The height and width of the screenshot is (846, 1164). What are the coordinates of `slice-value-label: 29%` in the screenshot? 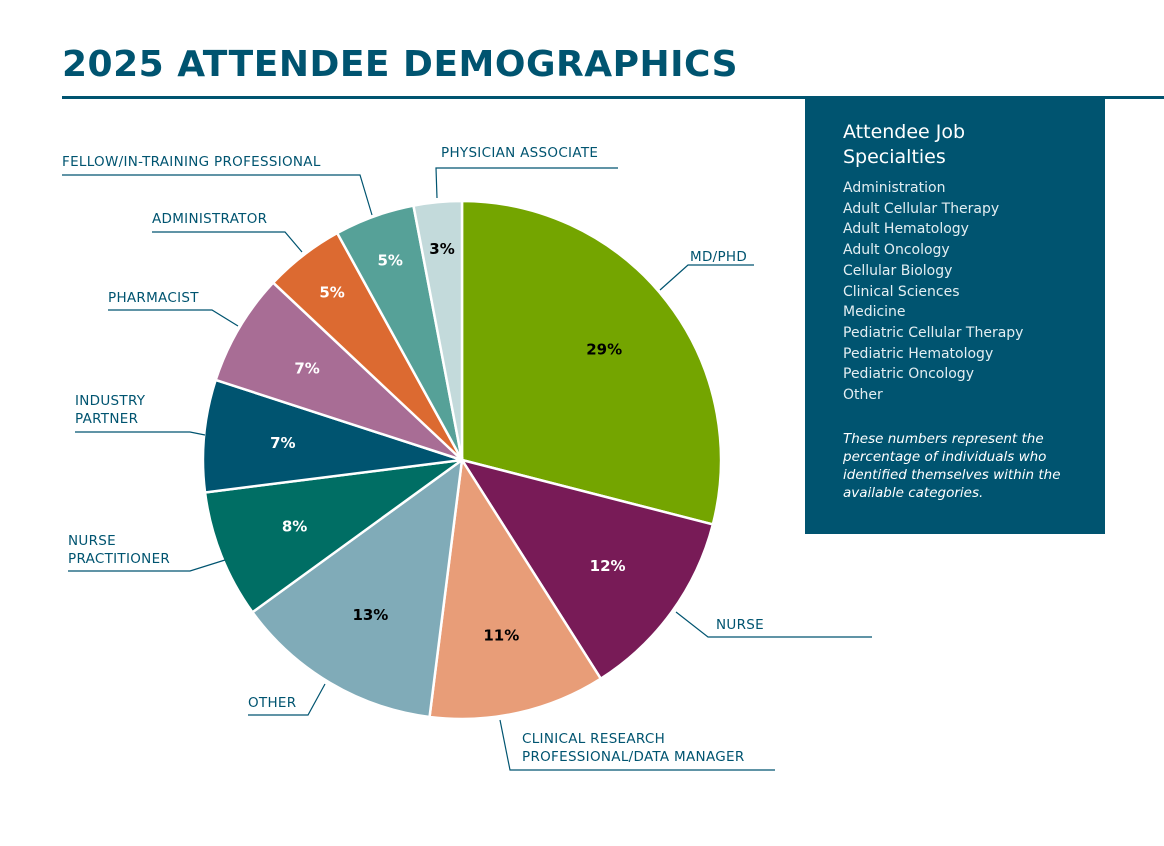 It's located at (604, 350).